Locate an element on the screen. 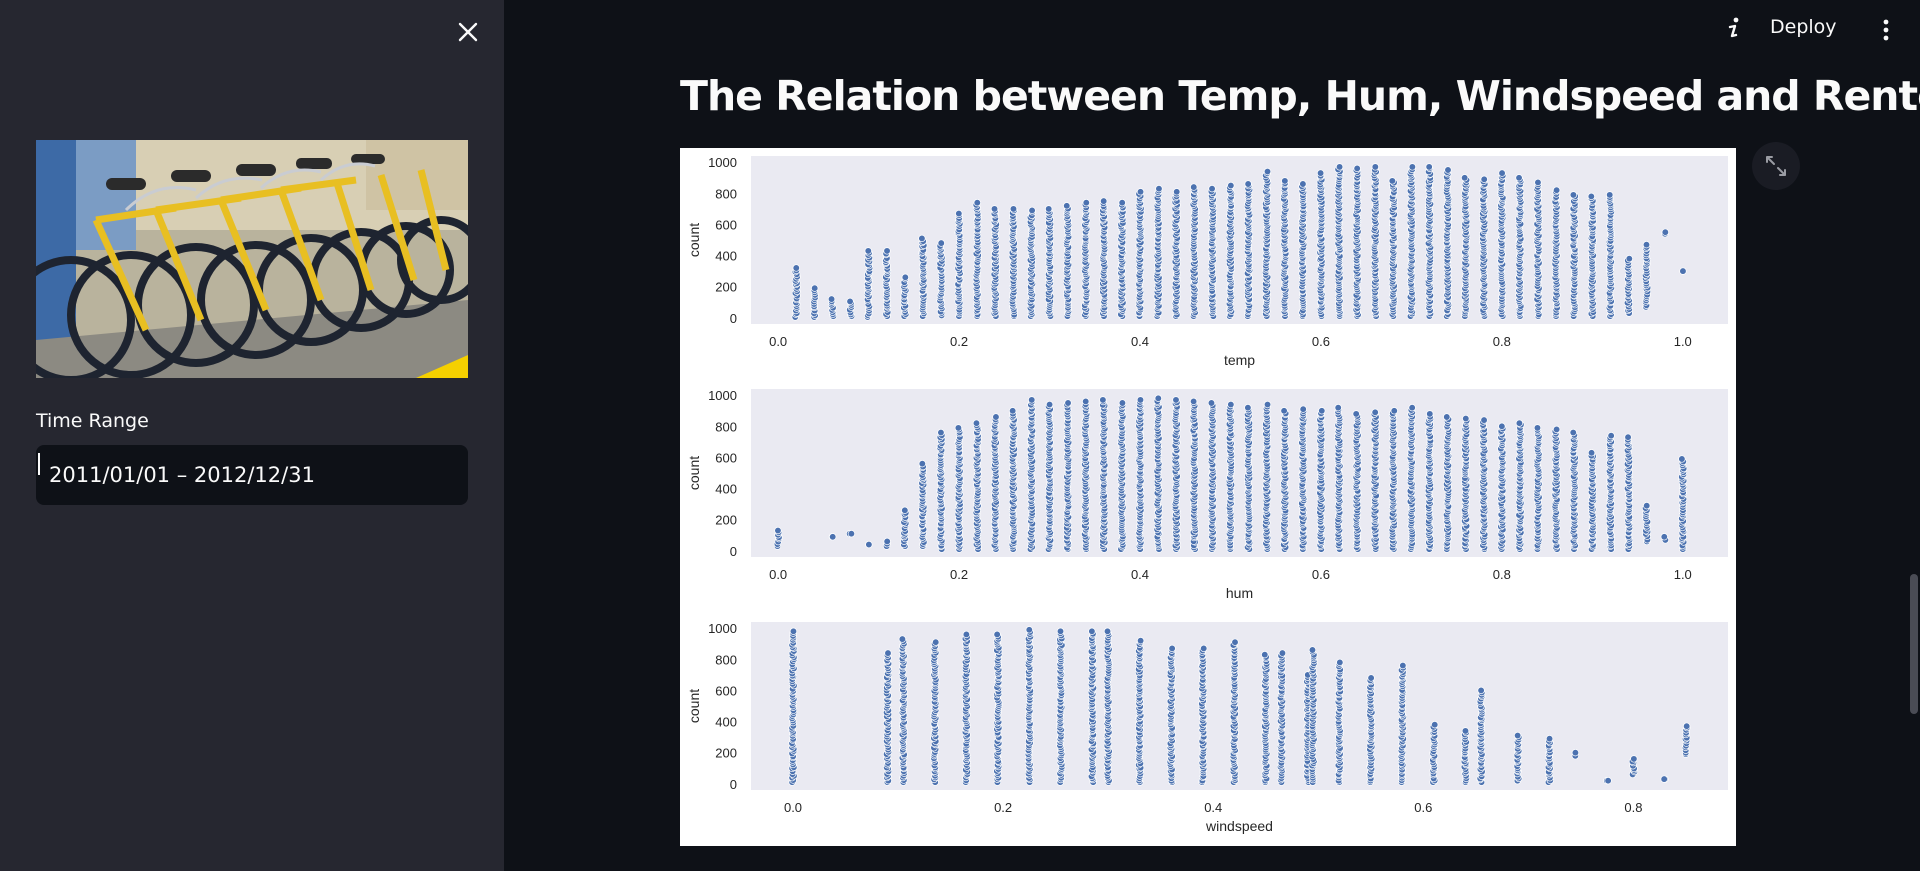 This screenshot has height=871, width=1920. text-caret is located at coordinates (39, 464).